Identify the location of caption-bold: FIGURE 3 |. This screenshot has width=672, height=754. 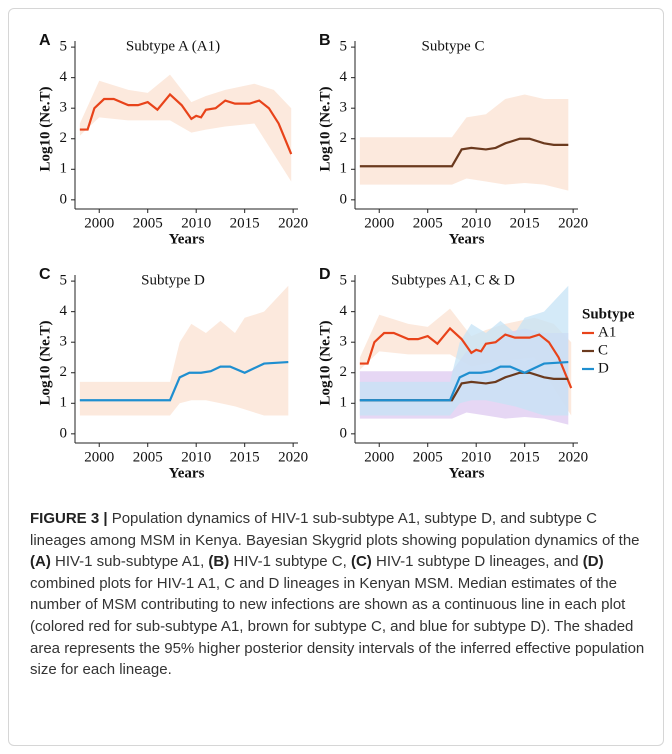
(69, 518).